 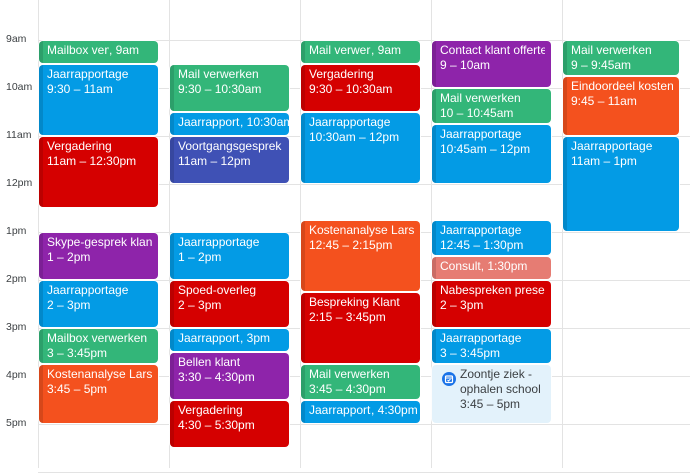 I want to click on calendar-event: Jaarrapportage 10:45am – 12pm, so click(x=491, y=154).